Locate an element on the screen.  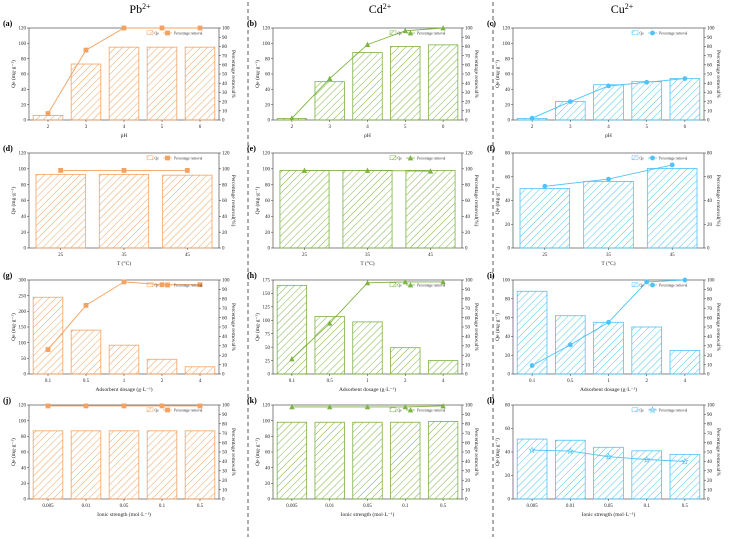
x-tick-label: 3 is located at coordinates (570, 127).